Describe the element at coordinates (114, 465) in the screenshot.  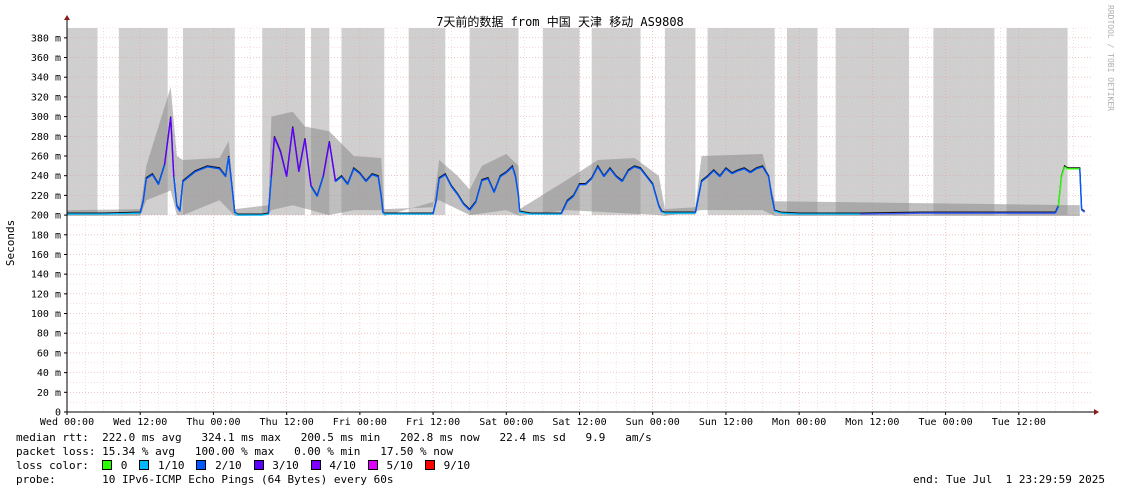
I see `loss-legend-item: 0` at that location.